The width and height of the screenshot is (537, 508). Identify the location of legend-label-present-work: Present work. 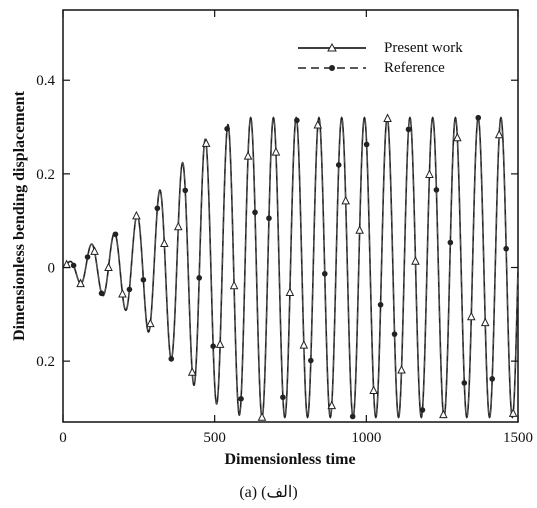
(423, 48).